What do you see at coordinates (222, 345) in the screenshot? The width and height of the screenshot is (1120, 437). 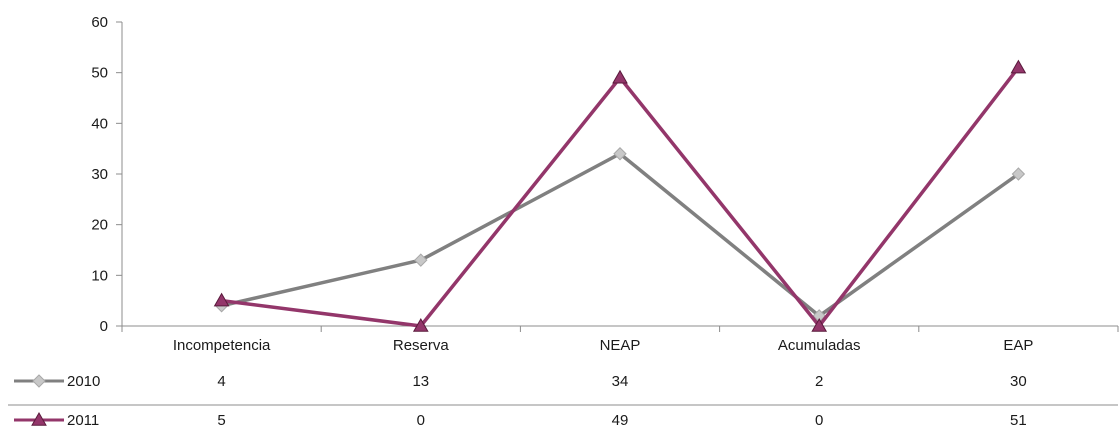 I see `x-category-label: Incompetencia` at bounding box center [222, 345].